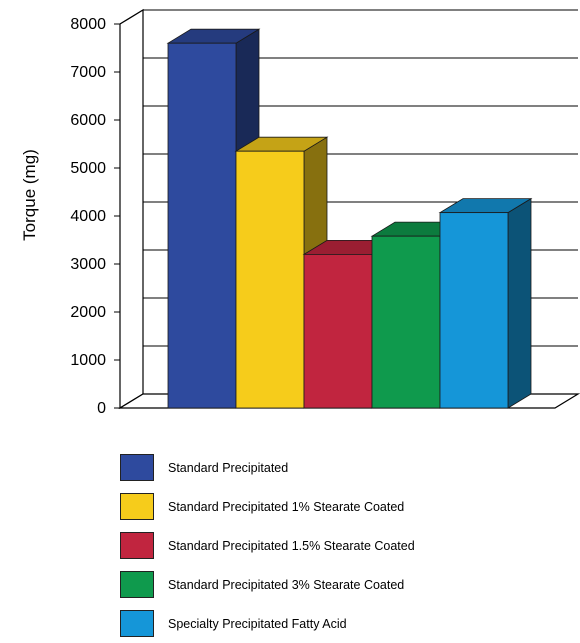 The width and height of the screenshot is (580, 643). I want to click on bar-side, so click(519, 303).